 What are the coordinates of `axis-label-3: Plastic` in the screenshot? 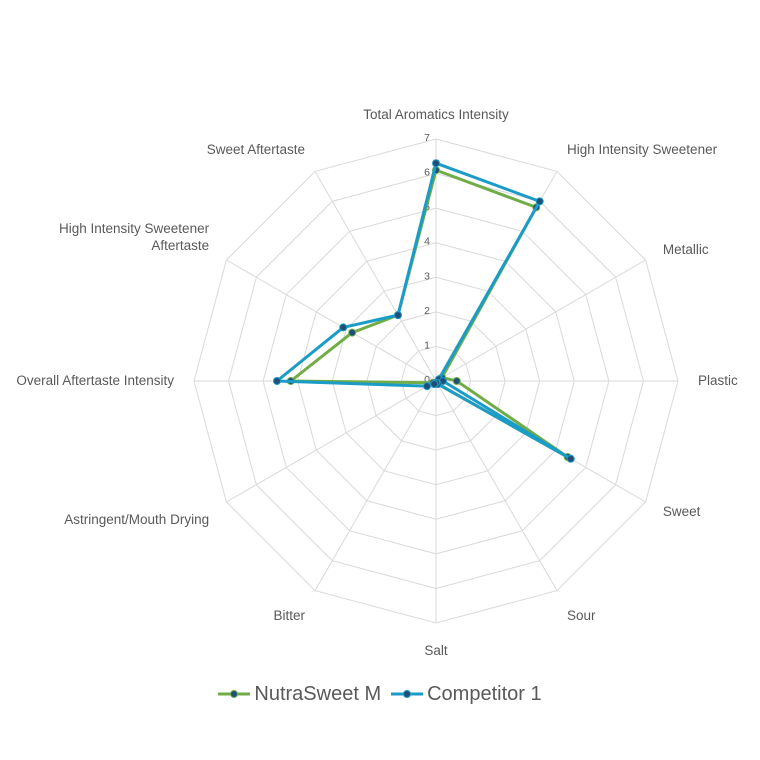 It's located at (718, 380).